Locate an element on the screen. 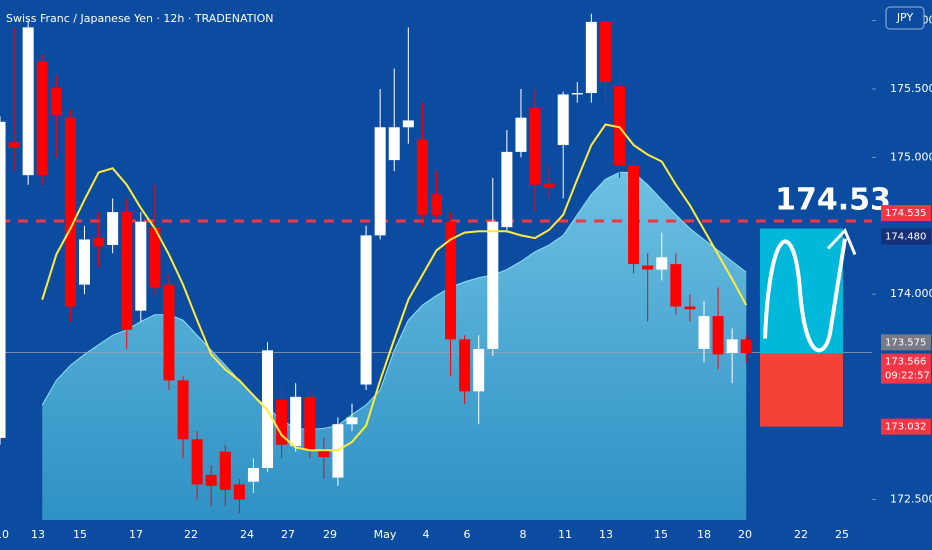 This screenshot has width=932, height=550. price-label: 174.535 is located at coordinates (905, 213).